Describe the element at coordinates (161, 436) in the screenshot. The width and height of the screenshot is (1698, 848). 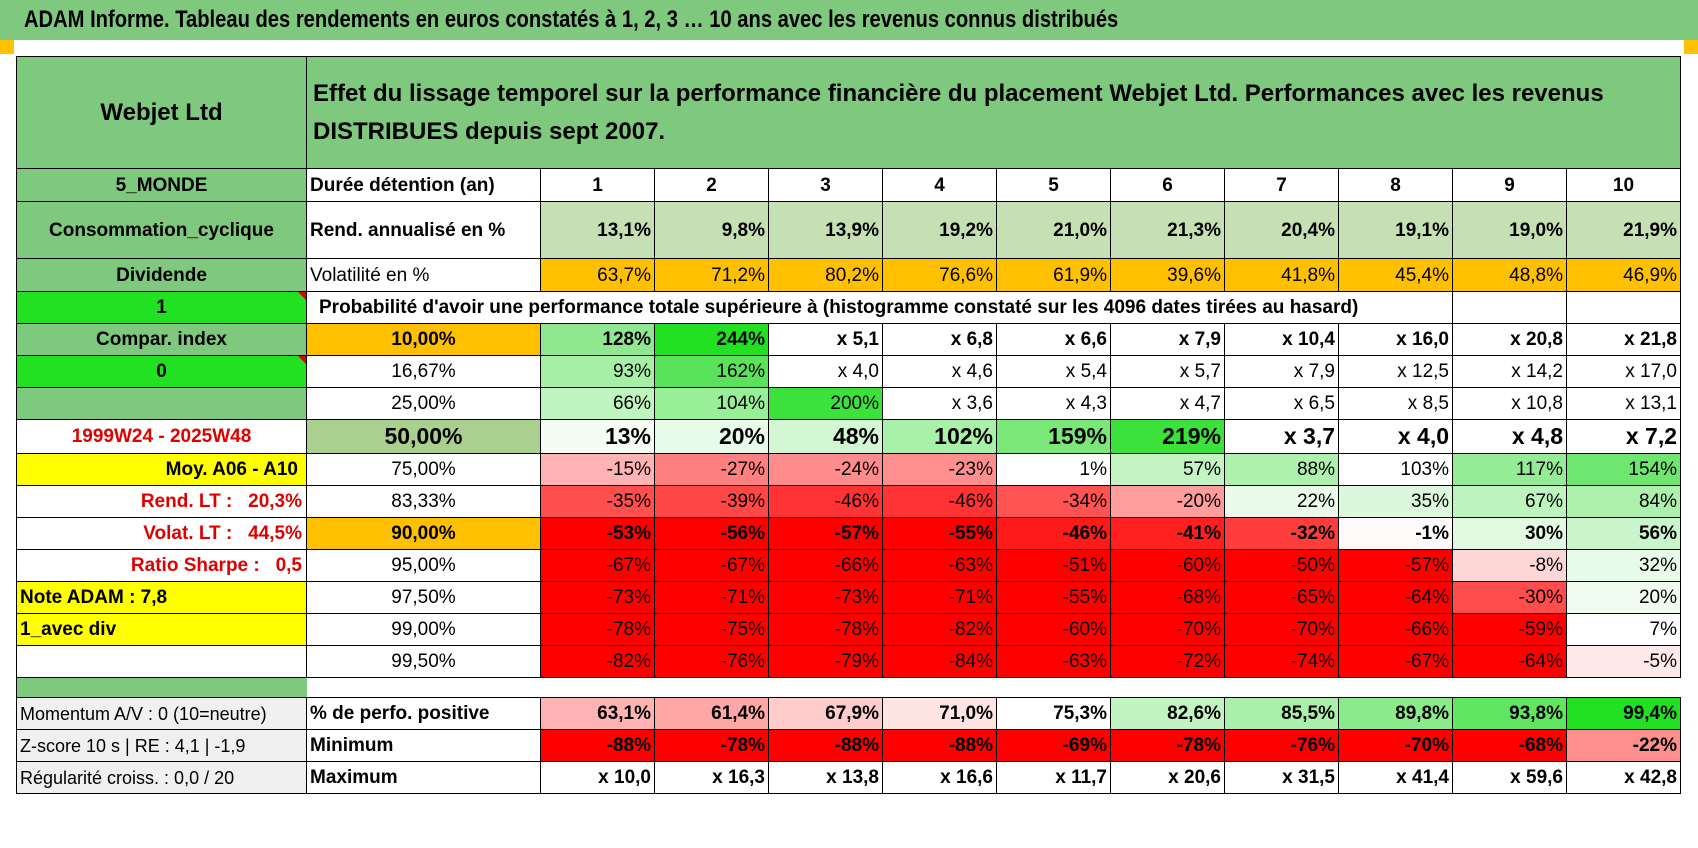
I see `period-label: 1999W24 - 2025W48` at that location.